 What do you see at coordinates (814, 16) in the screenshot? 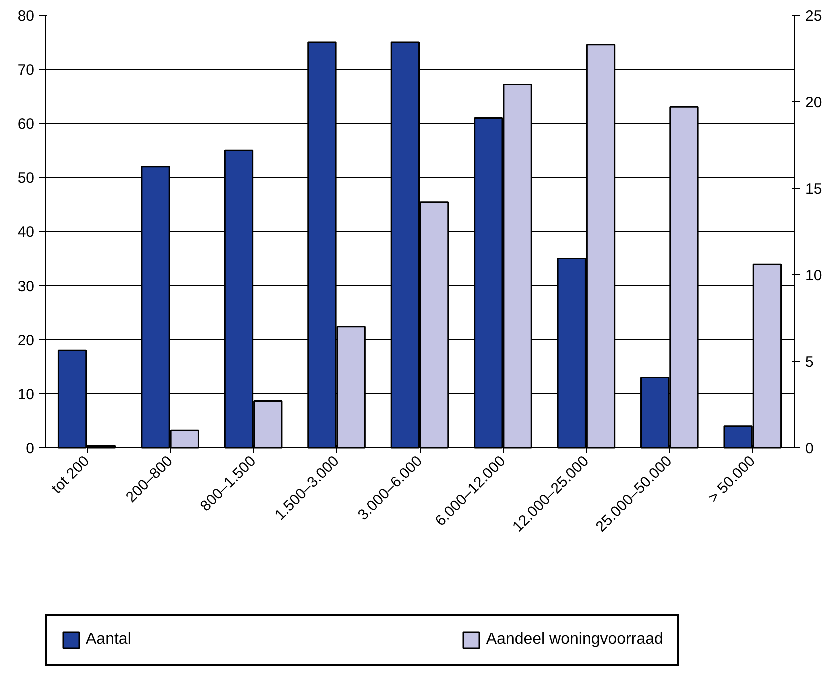
I see `y2-tick-label: 25` at bounding box center [814, 16].